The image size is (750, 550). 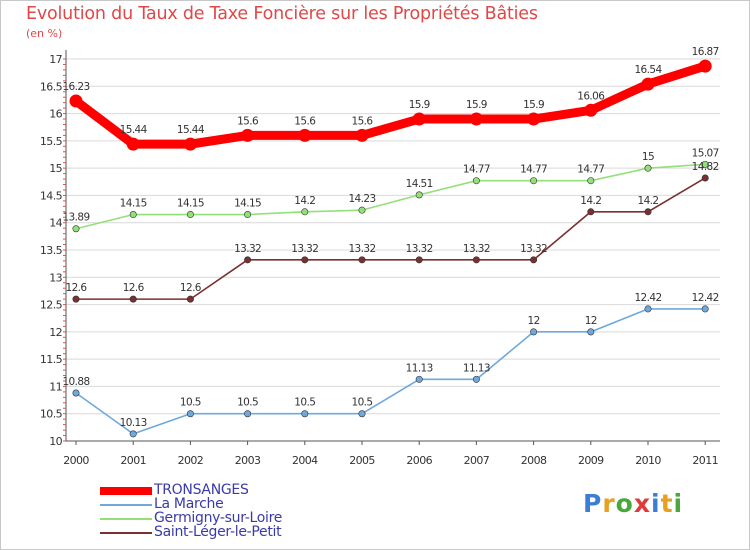 I want to click on data-label: 16.54, so click(x=648, y=70).